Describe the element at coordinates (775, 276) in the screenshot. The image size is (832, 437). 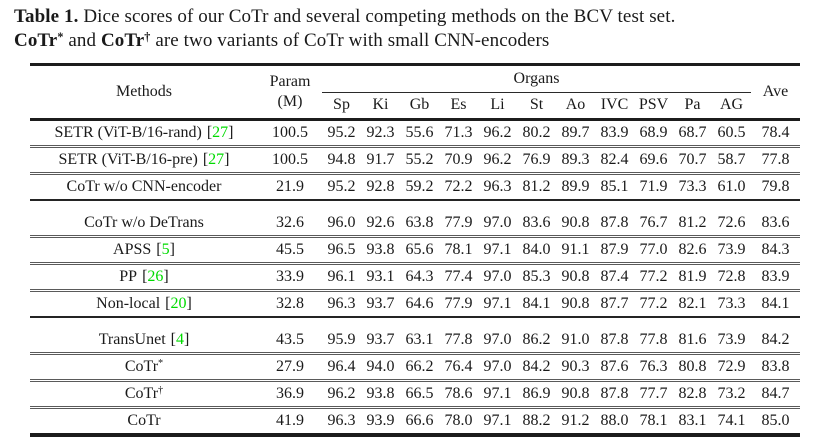
I see `ave-cell: 83.9` at that location.